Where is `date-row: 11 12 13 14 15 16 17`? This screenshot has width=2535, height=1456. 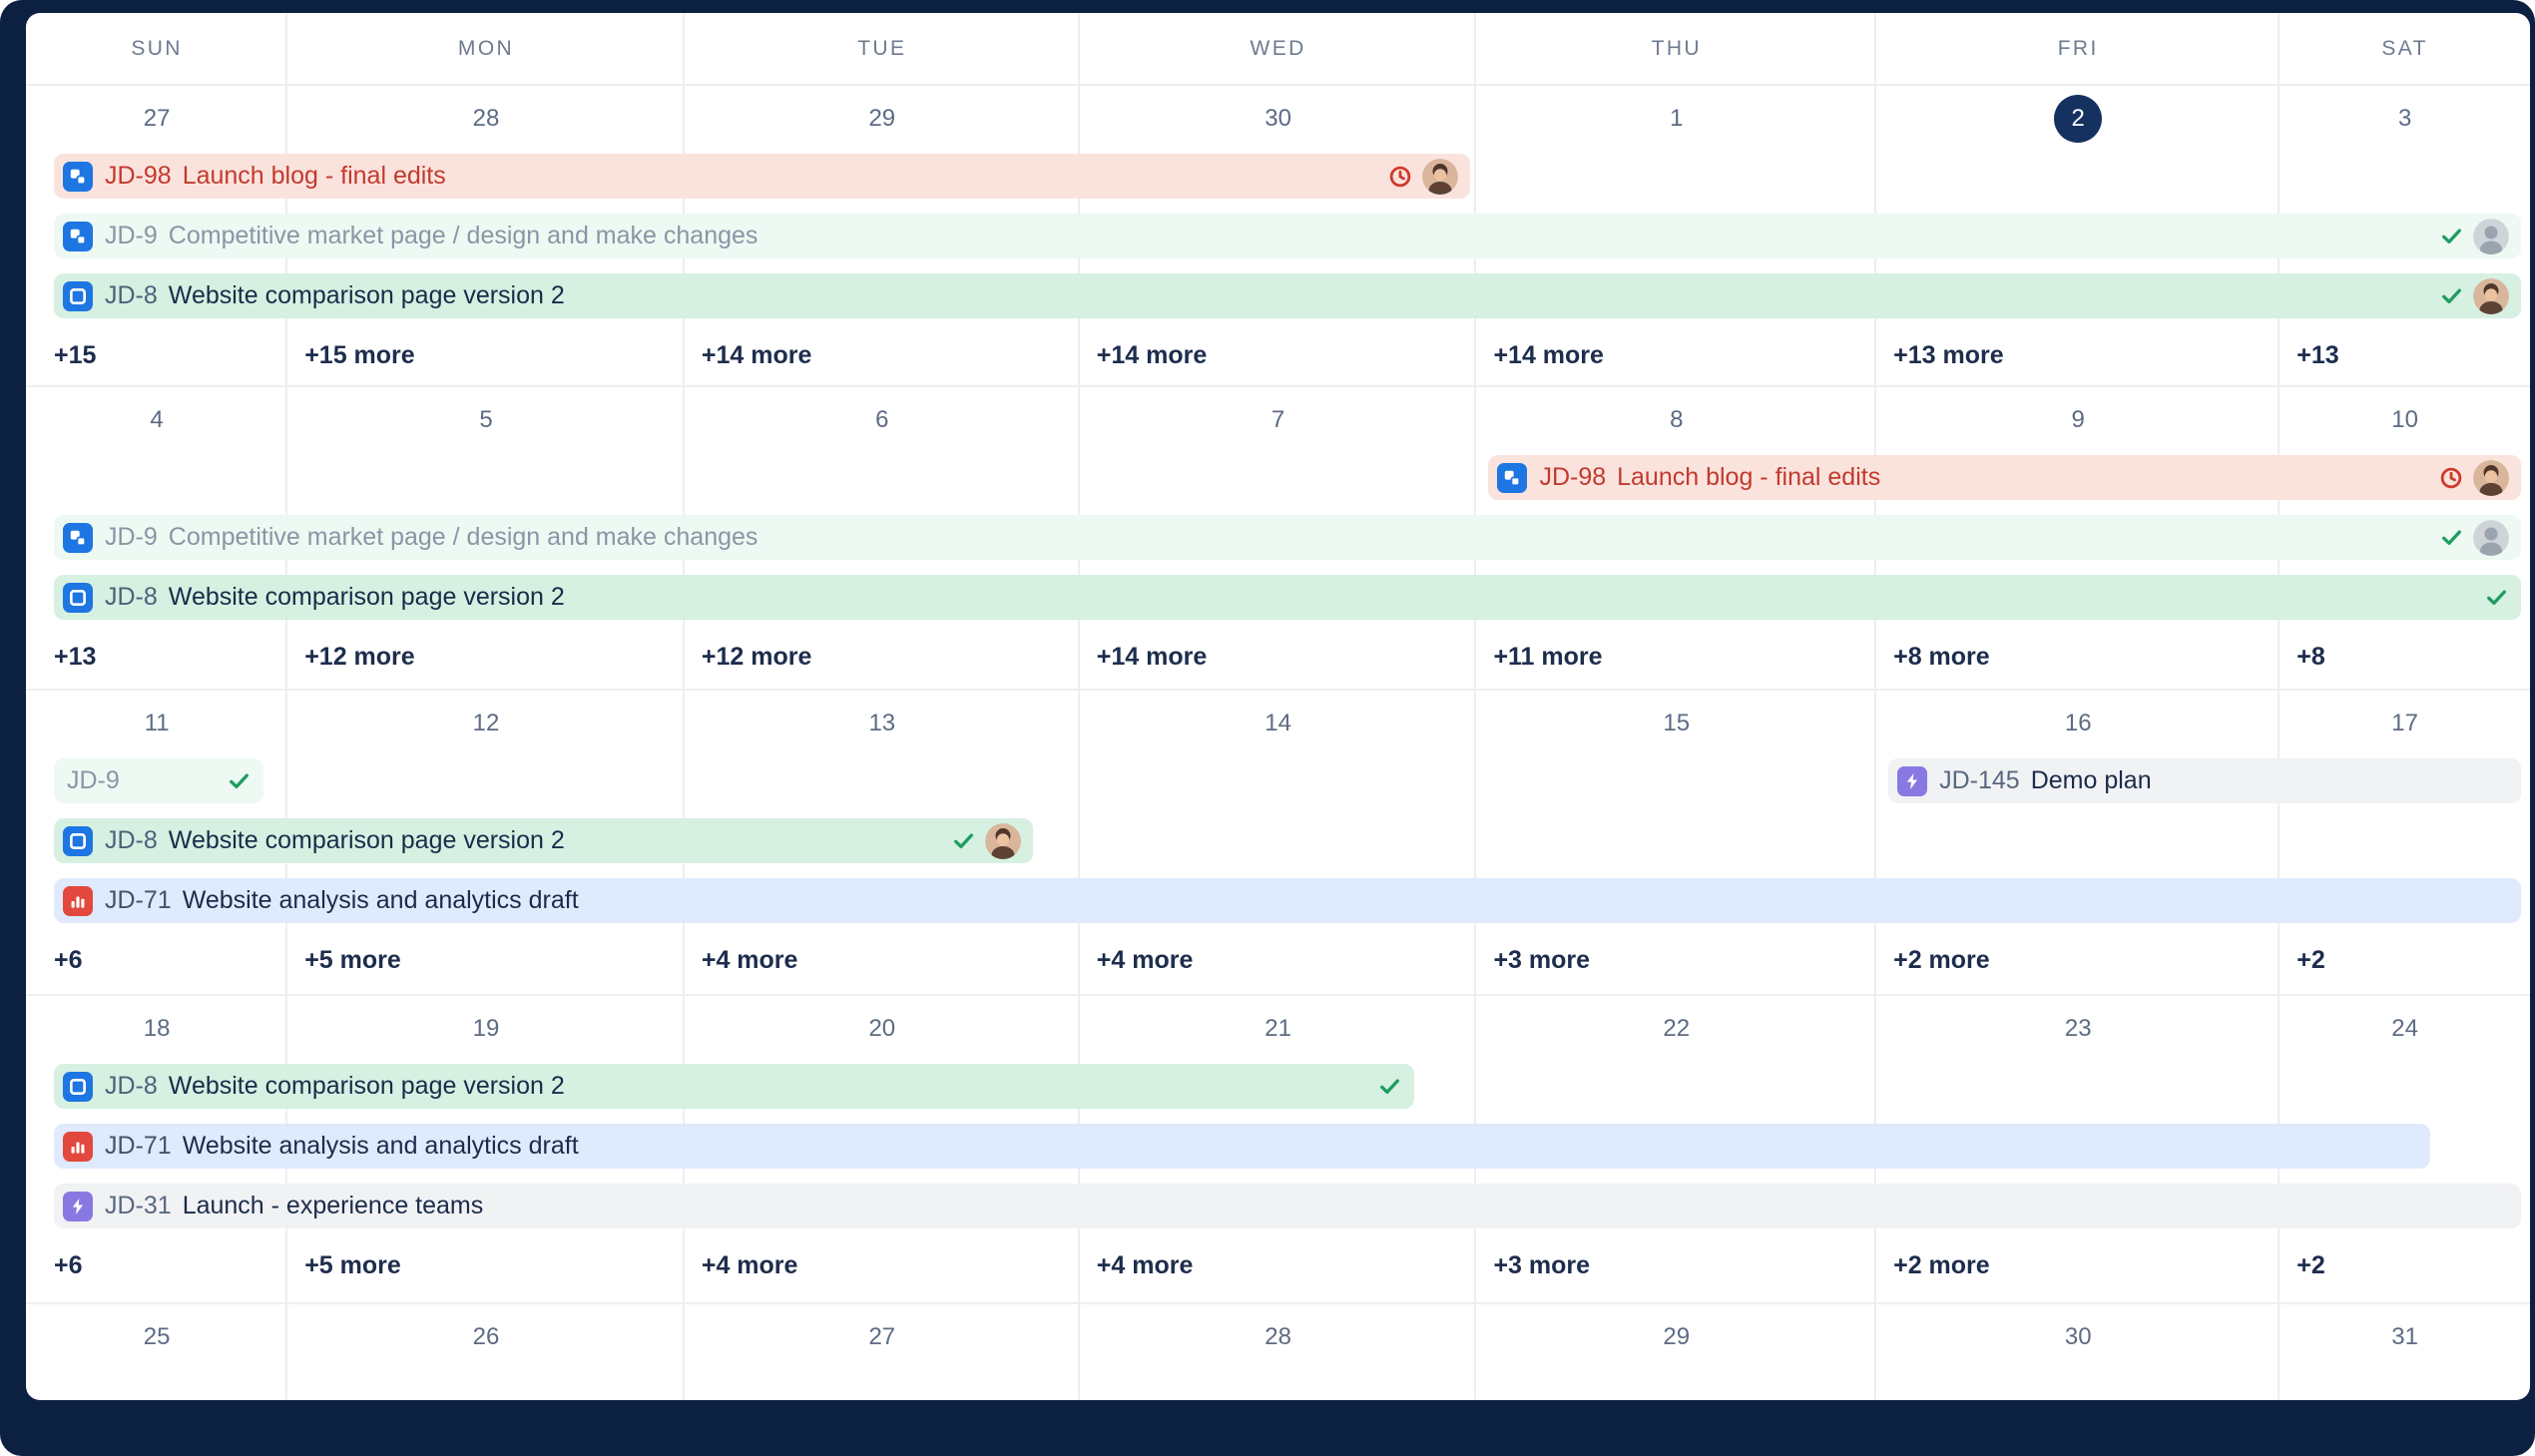
date-row: 11 12 13 14 15 16 17 is located at coordinates (1278, 723).